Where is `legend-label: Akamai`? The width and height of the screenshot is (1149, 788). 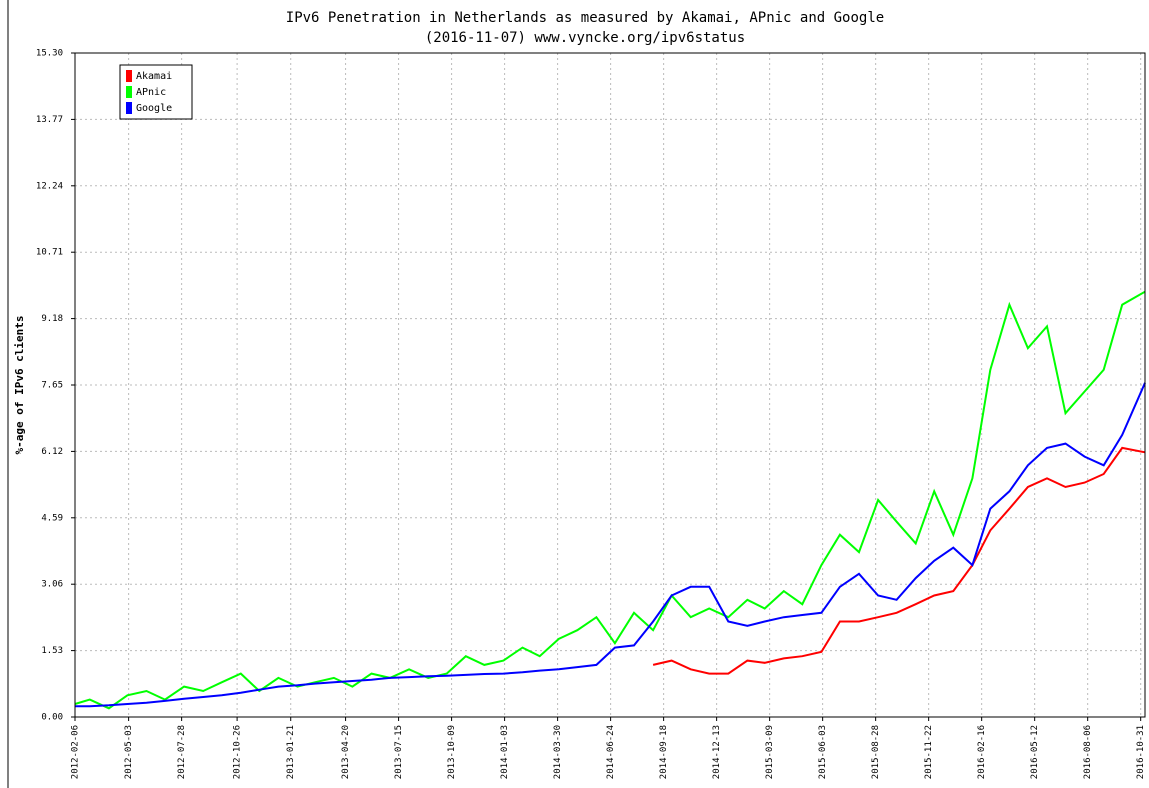 legend-label: Akamai is located at coordinates (154, 76).